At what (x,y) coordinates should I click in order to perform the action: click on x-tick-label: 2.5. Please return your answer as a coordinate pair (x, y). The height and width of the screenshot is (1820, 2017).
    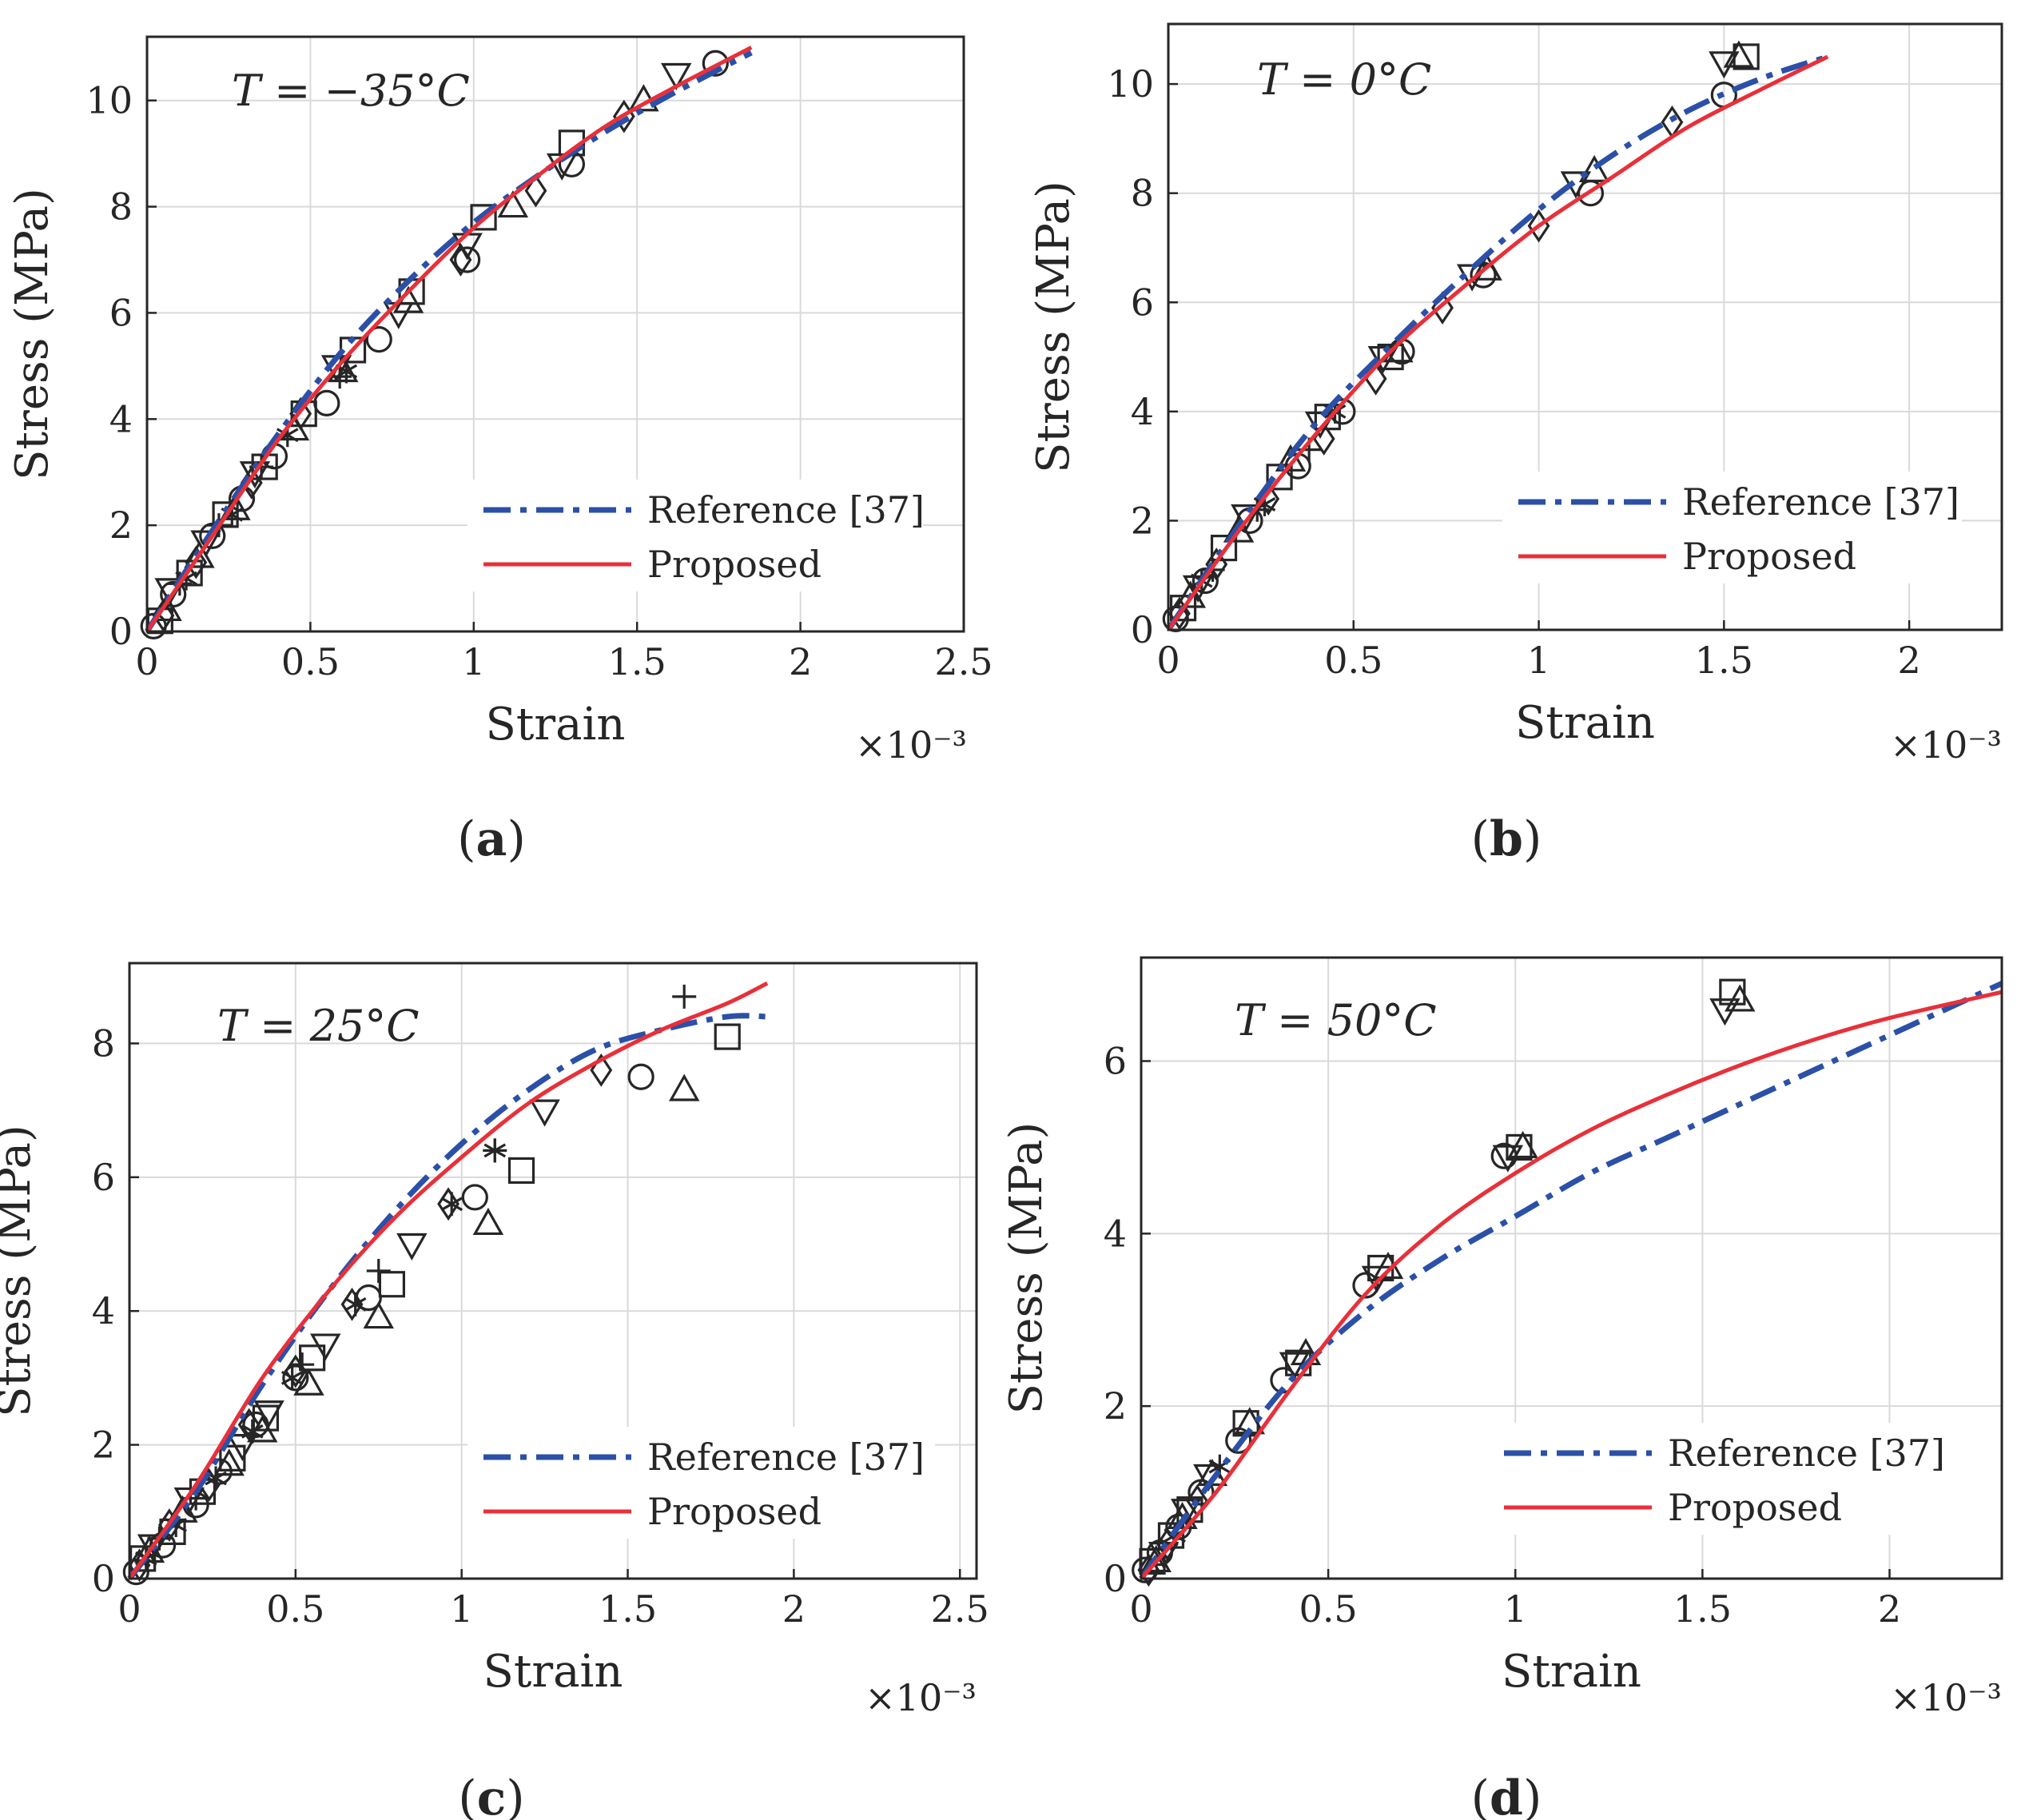
    Looking at the image, I should click on (960, 1609).